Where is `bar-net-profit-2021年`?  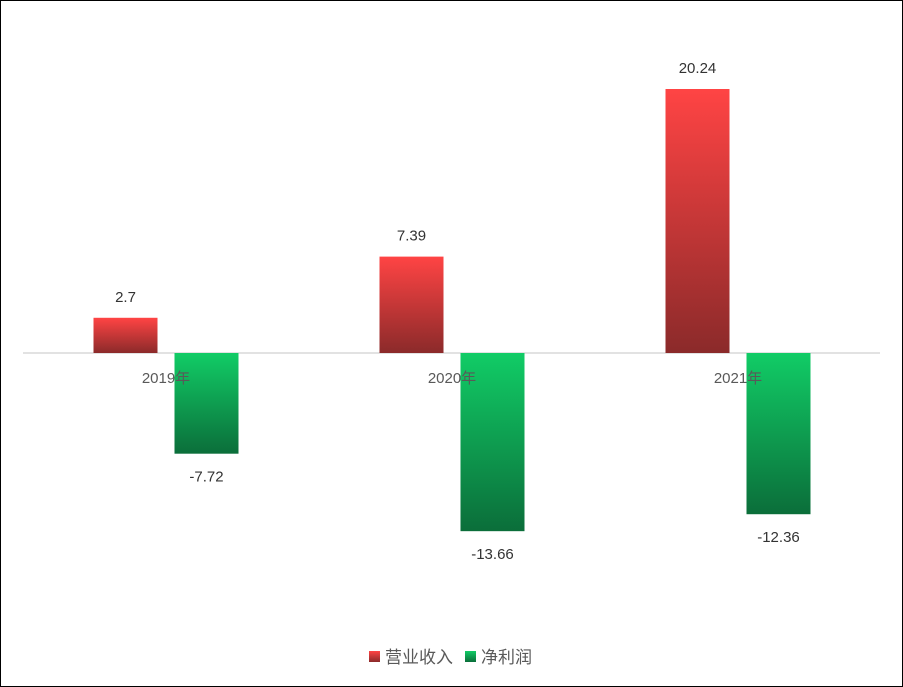 bar-net-profit-2021年 is located at coordinates (778, 434).